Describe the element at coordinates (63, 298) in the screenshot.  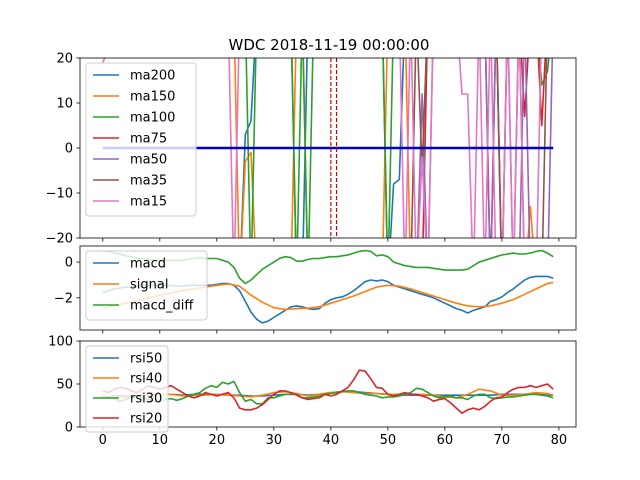
I see `y-tick-label: −2` at that location.